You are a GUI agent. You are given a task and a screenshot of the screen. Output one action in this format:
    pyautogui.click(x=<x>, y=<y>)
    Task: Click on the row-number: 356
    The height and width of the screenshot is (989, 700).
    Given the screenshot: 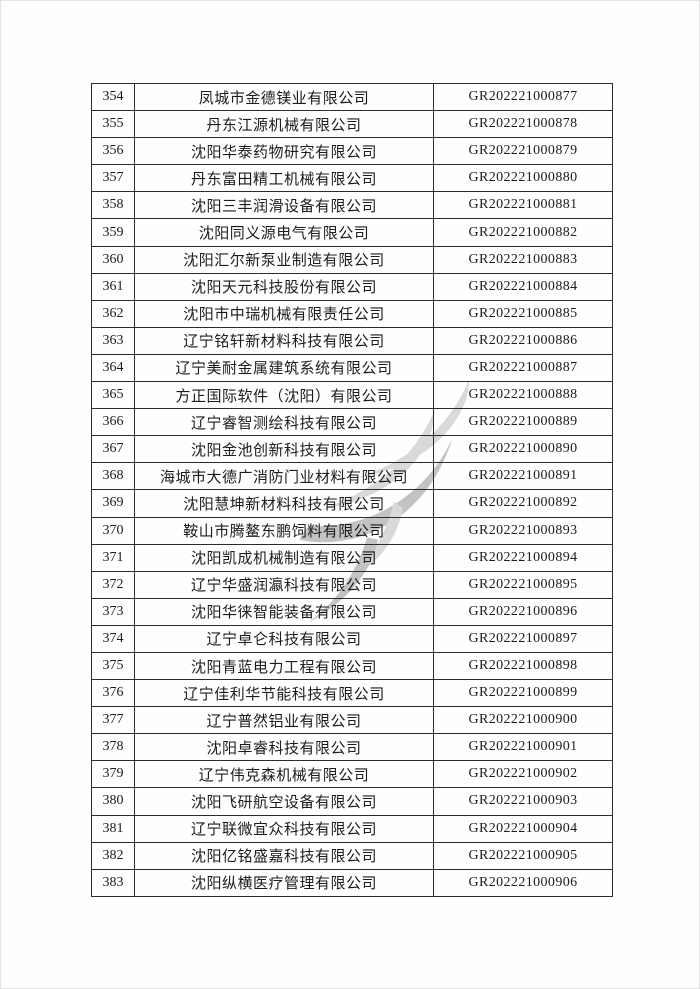 What is the action you would take?
    pyautogui.click(x=113, y=151)
    